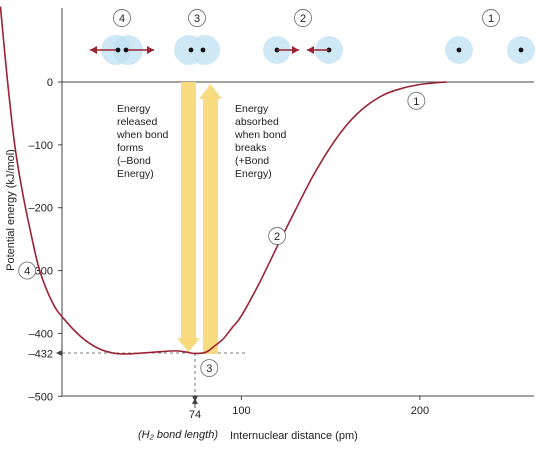 The width and height of the screenshot is (542, 450). Describe the element at coordinates (41, 146) in the screenshot. I see `y-tick-label: –100` at that location.